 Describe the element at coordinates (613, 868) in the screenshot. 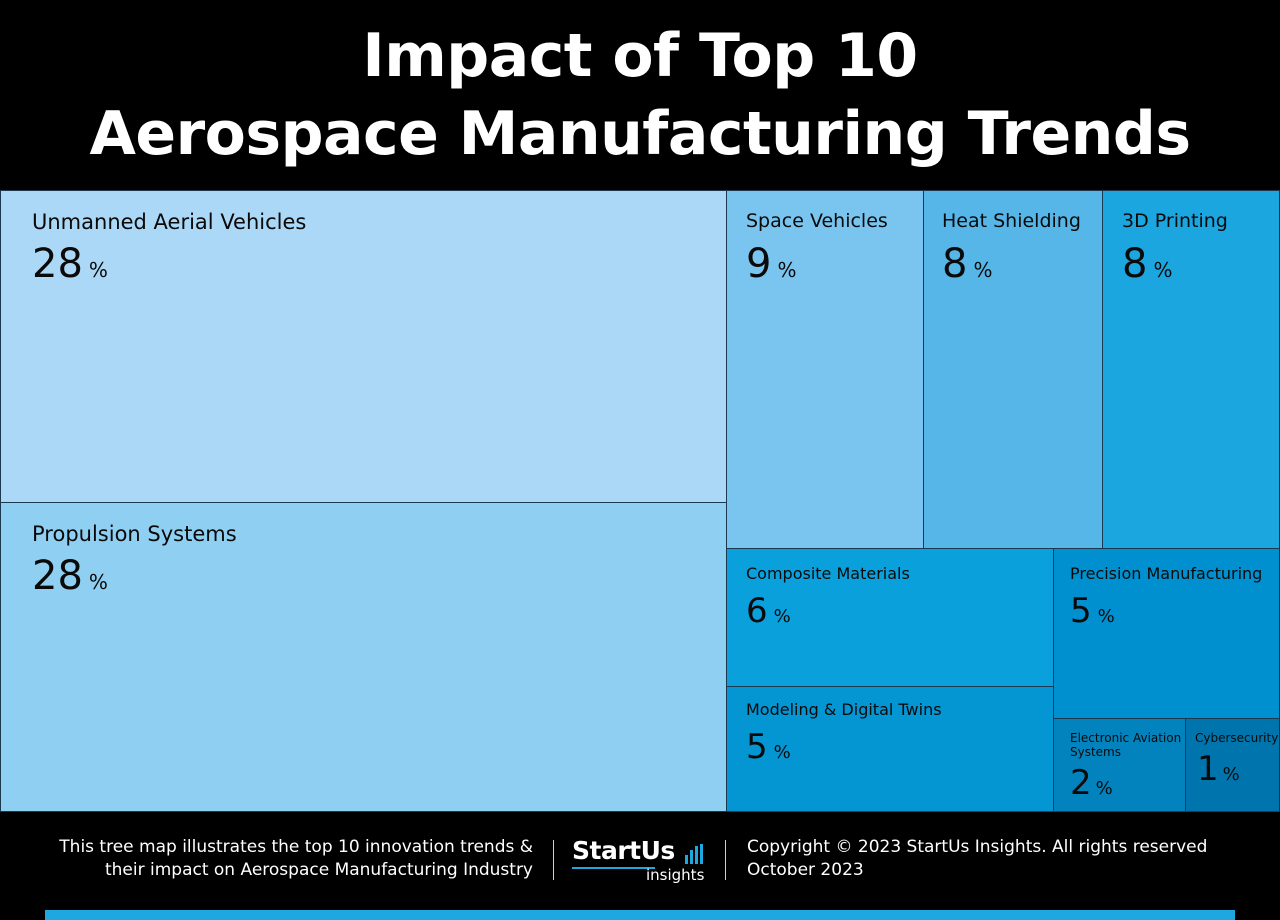

I see `logo-underline` at that location.